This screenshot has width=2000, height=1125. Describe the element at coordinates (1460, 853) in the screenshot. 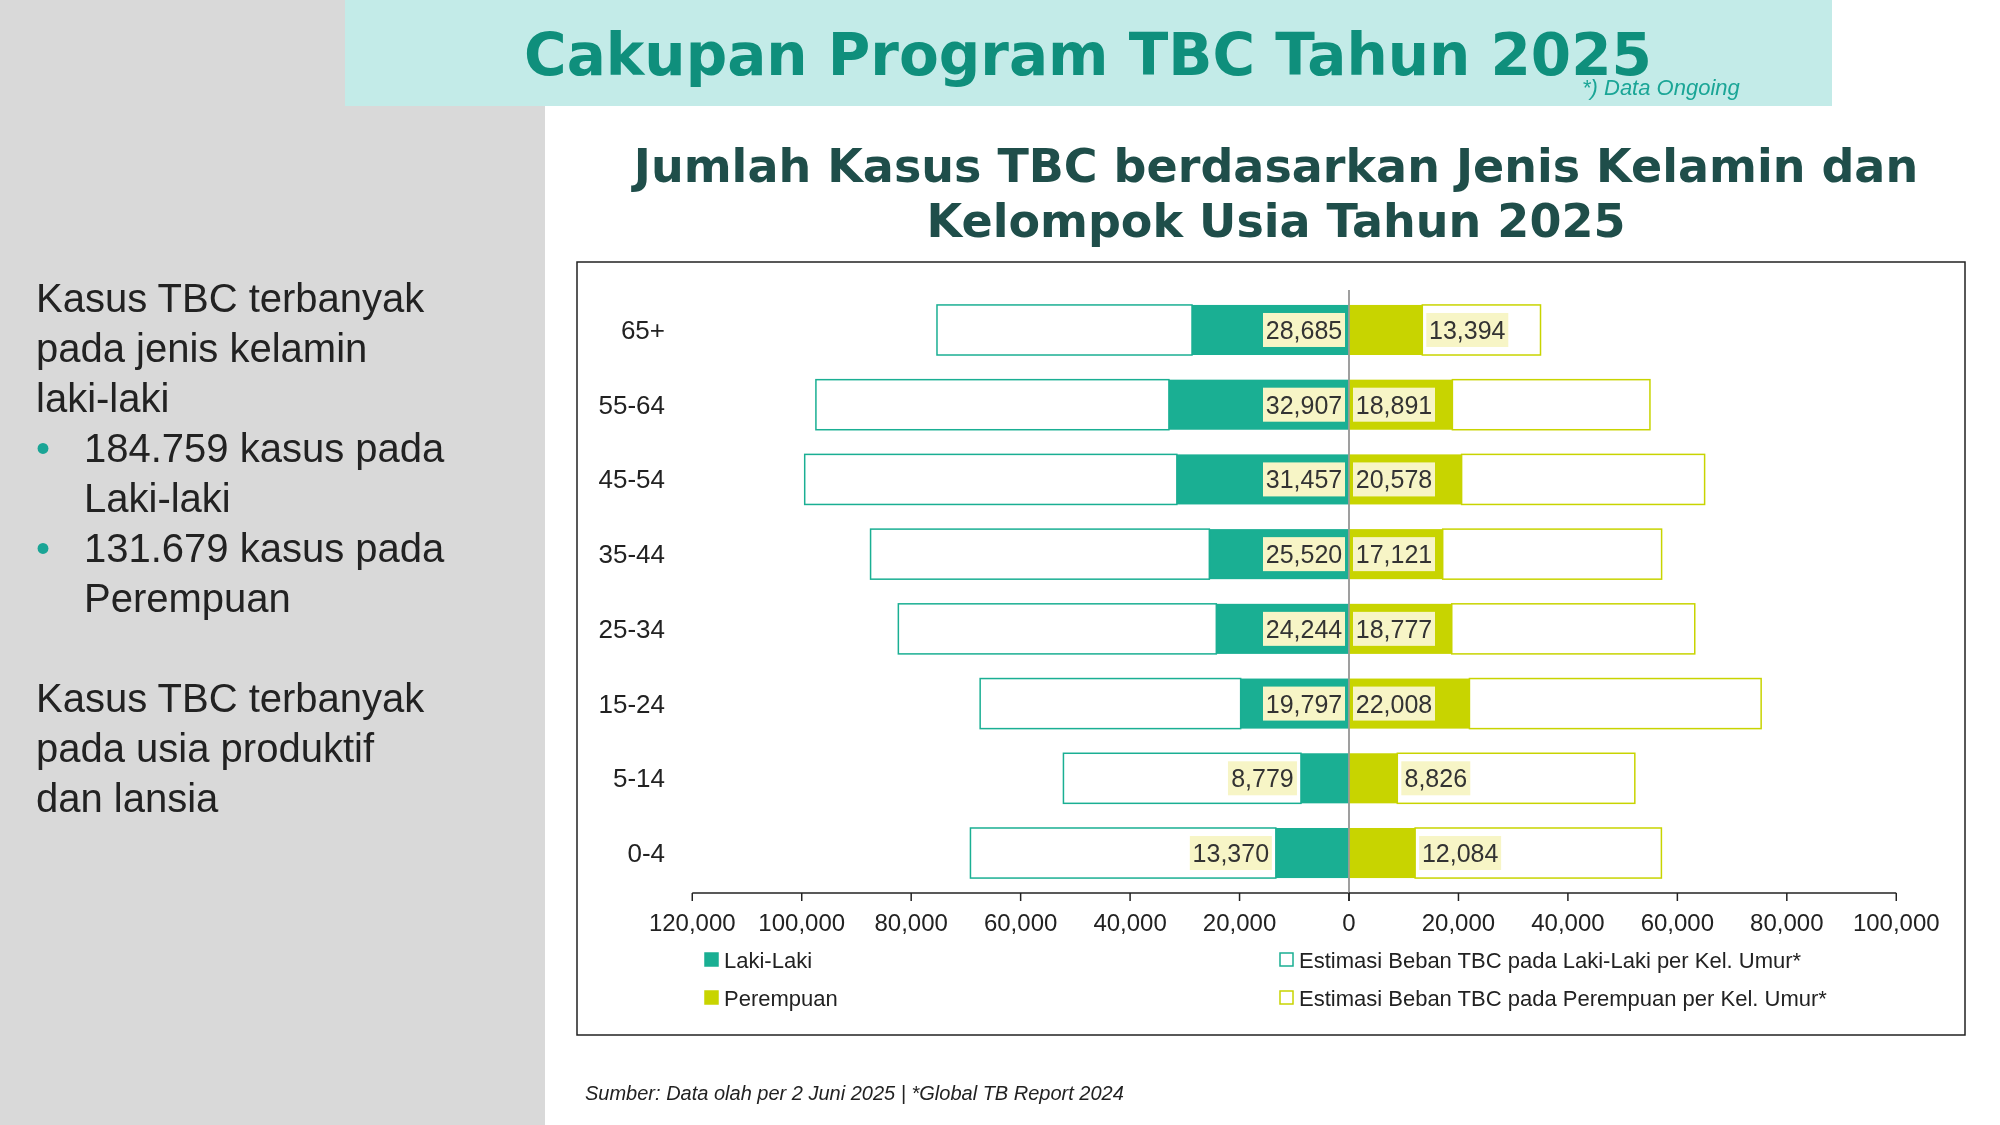

I see `data-label: 12,084` at that location.